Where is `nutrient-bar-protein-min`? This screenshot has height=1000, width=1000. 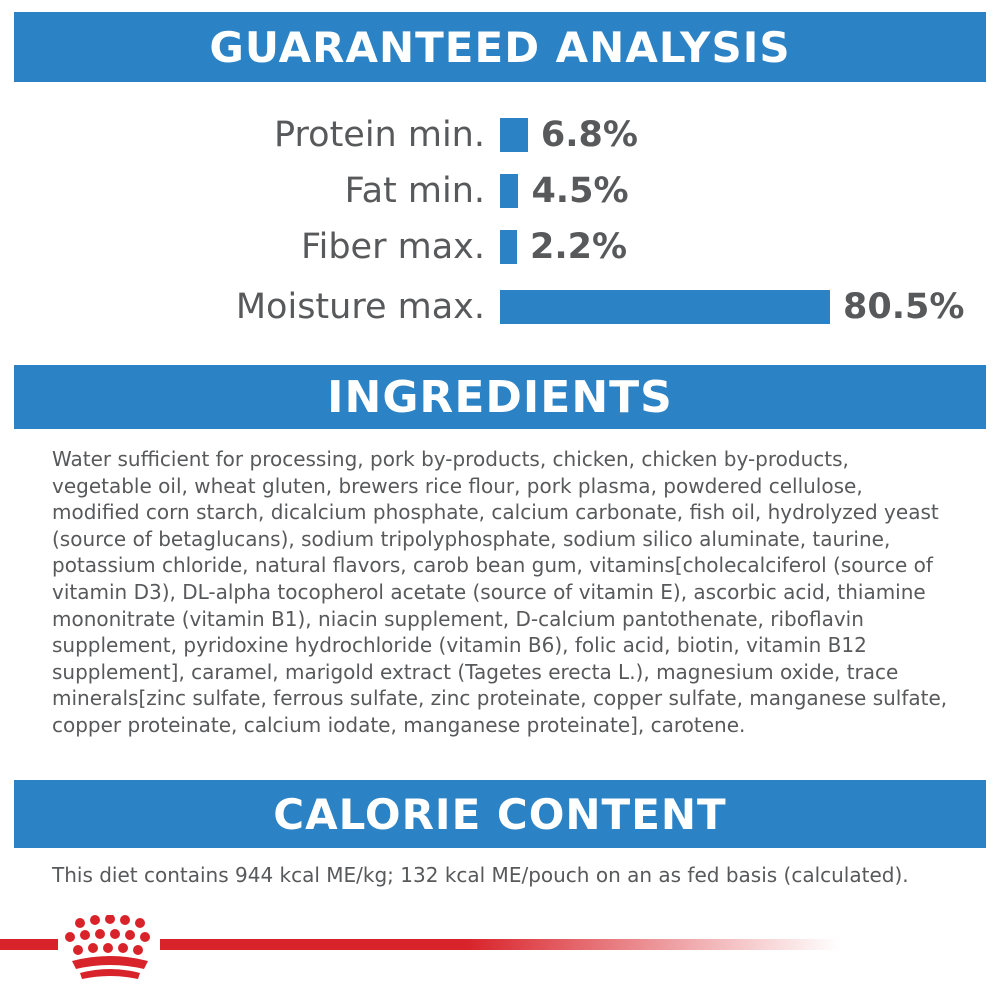
nutrient-bar-protein-min is located at coordinates (514, 135).